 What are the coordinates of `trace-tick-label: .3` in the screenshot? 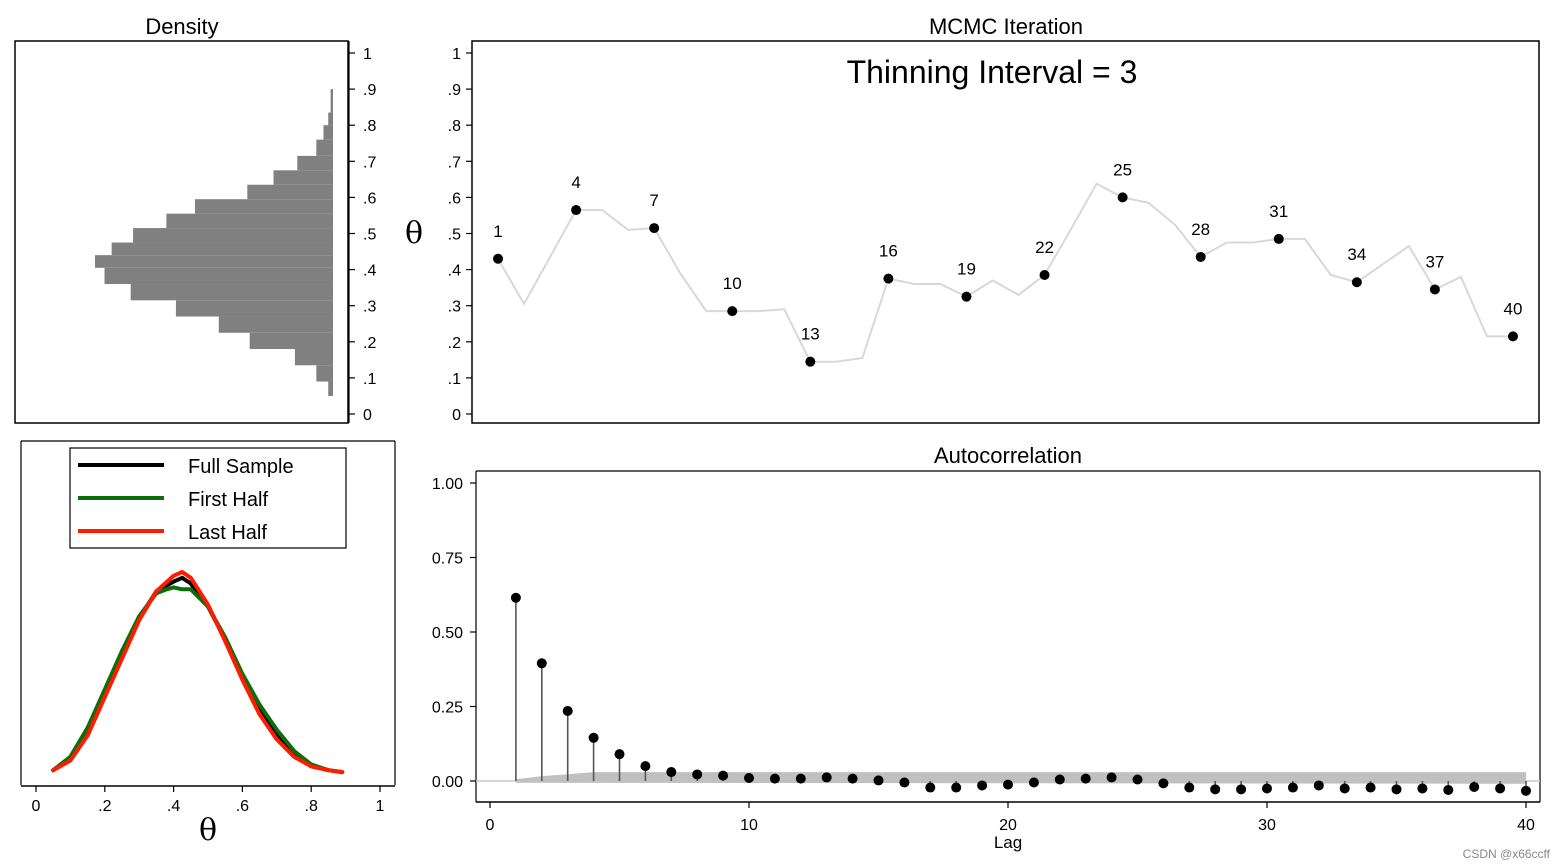 It's located at (454, 307).